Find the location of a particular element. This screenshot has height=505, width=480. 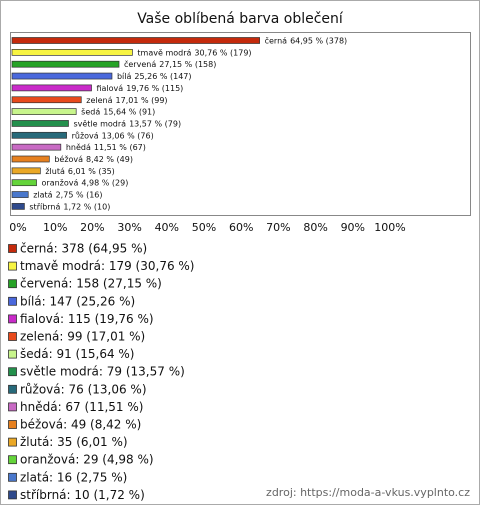

bar-label: stříbrná 1,72 % (10) is located at coordinates (69, 206).